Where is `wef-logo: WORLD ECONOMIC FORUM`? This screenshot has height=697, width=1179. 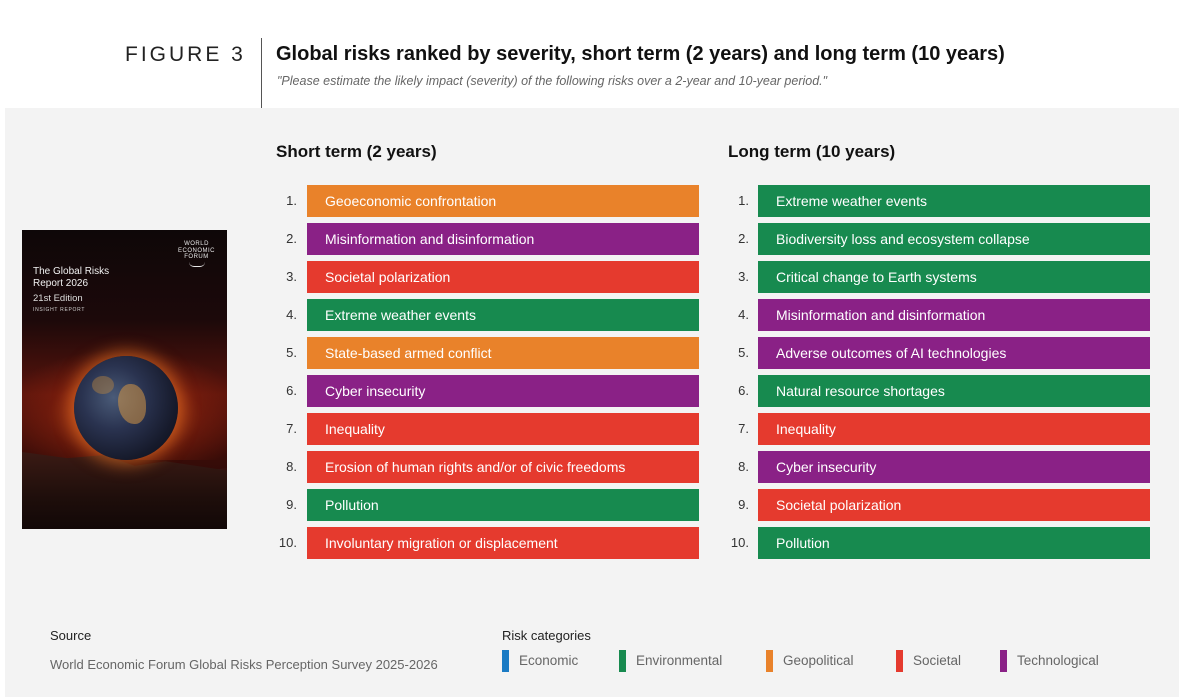
wef-logo: WORLD ECONOMIC FORUM is located at coordinates (196, 254).